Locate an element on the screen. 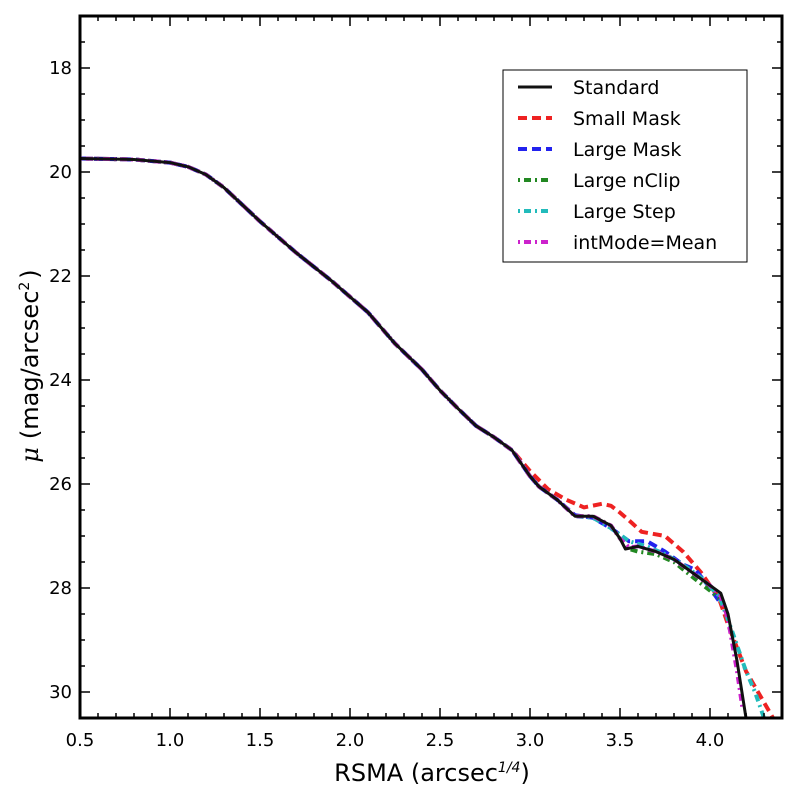 Image resolution: width=800 pixels, height=800 pixels. legend-entry-intmode-mean: intMode=Mean is located at coordinates (617, 243).